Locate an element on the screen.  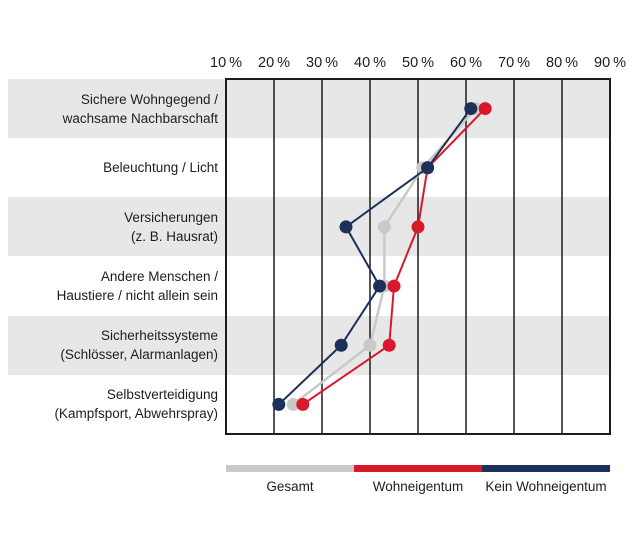
category-label-line: Andere Menschen / is located at coordinates (159, 277).